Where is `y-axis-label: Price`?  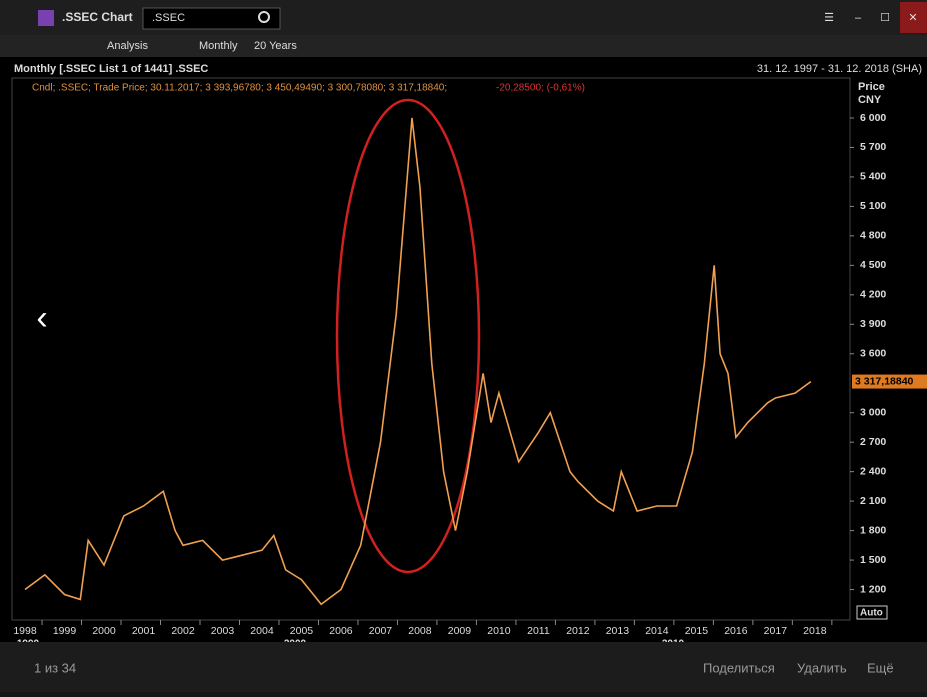
y-axis-label: Price is located at coordinates (871, 87).